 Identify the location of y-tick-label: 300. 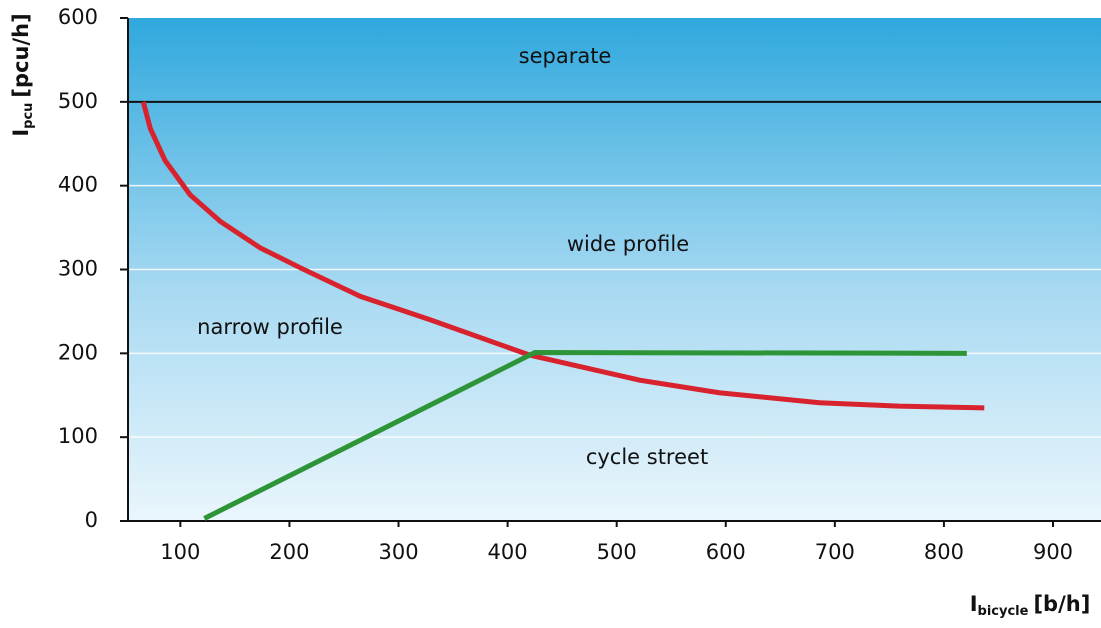
(78, 269).